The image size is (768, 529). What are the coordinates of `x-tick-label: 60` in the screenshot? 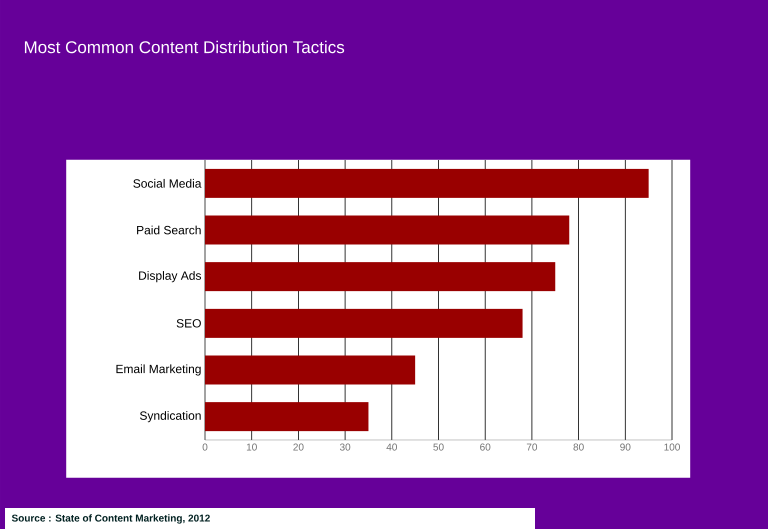 It's located at (485, 447).